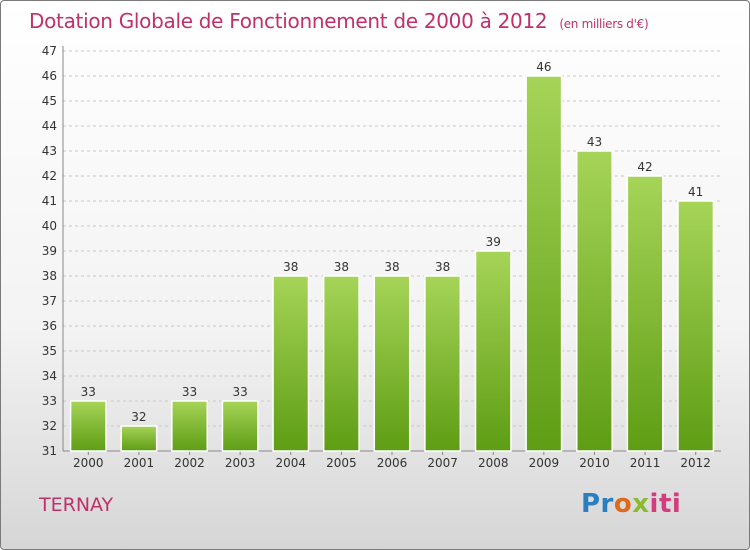 The image size is (750, 550). I want to click on bar-value-label: 46, so click(543, 67).